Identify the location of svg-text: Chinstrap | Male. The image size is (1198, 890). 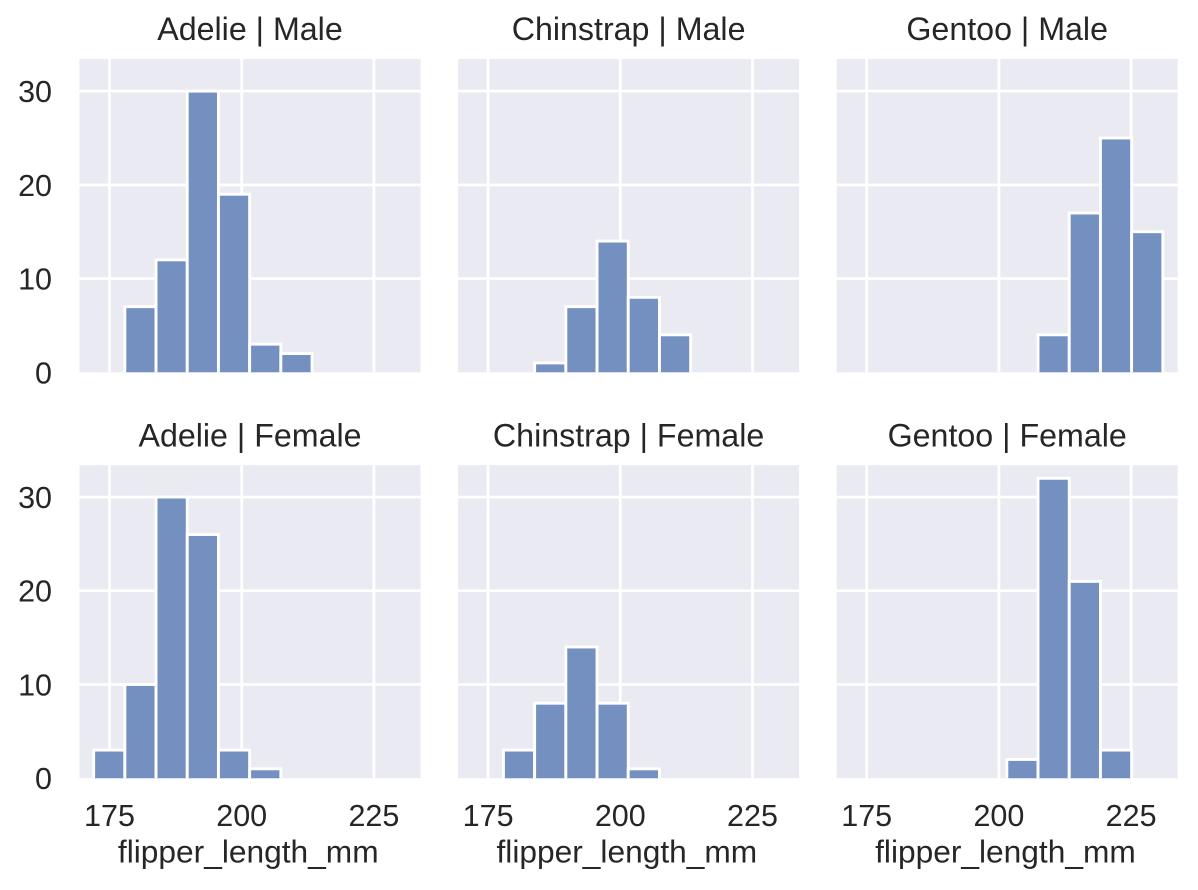
(629, 29).